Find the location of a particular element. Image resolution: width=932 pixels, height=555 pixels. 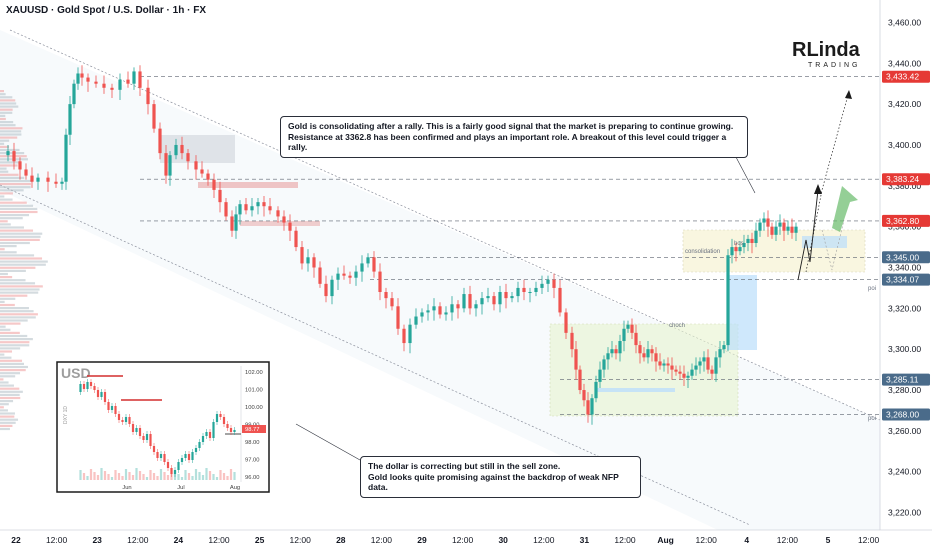

inset-last-price: 98.77 is located at coordinates (252, 430).